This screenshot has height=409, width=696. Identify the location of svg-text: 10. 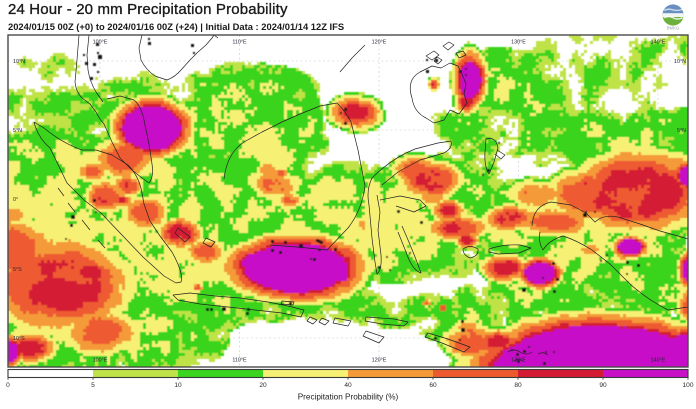
(178, 385).